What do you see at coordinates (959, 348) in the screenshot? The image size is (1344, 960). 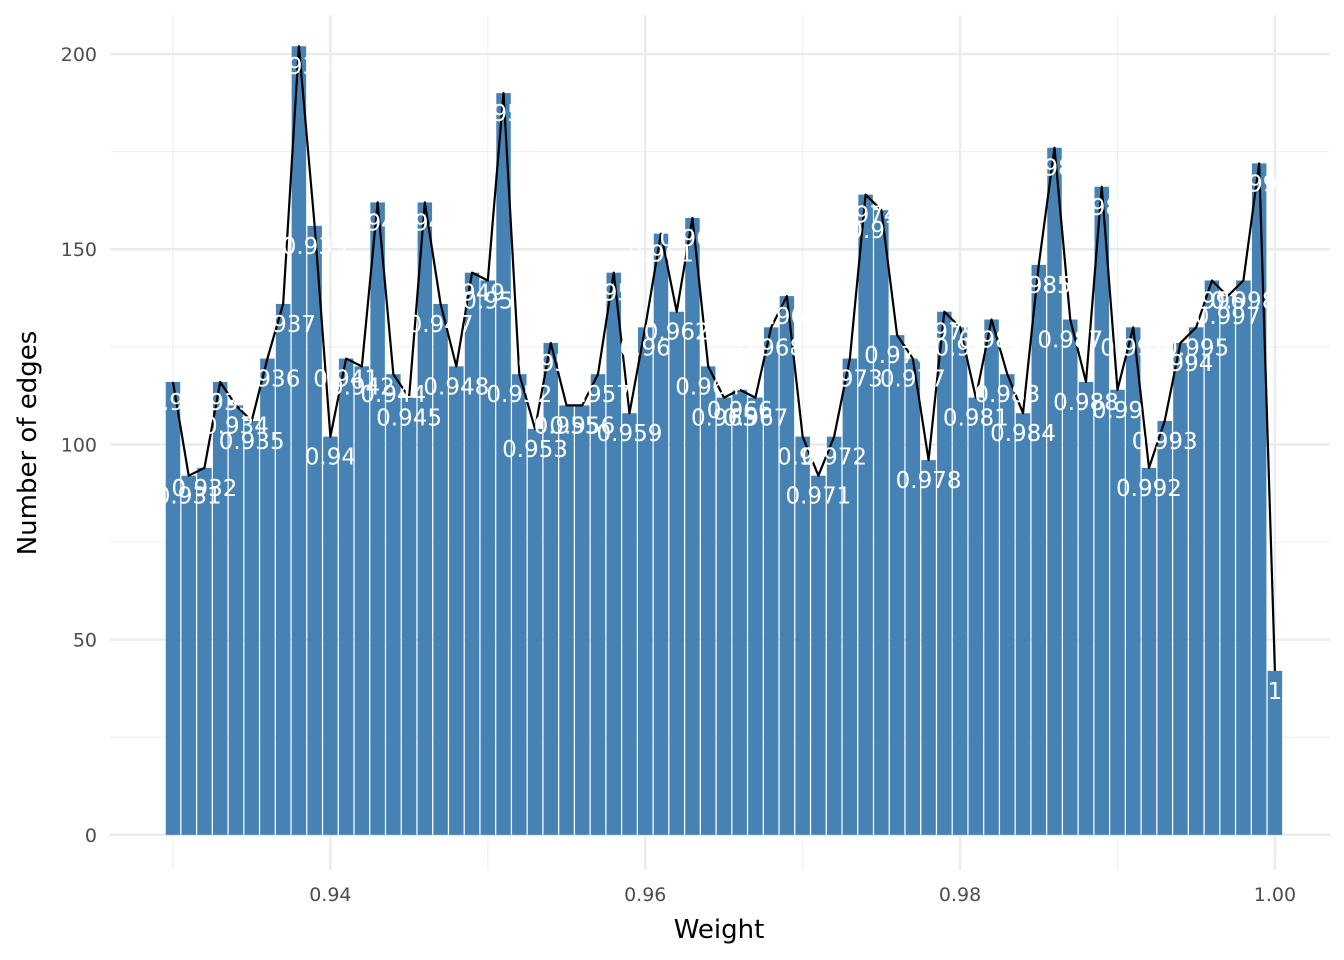 I see `data-label: 0.98` at bounding box center [959, 348].